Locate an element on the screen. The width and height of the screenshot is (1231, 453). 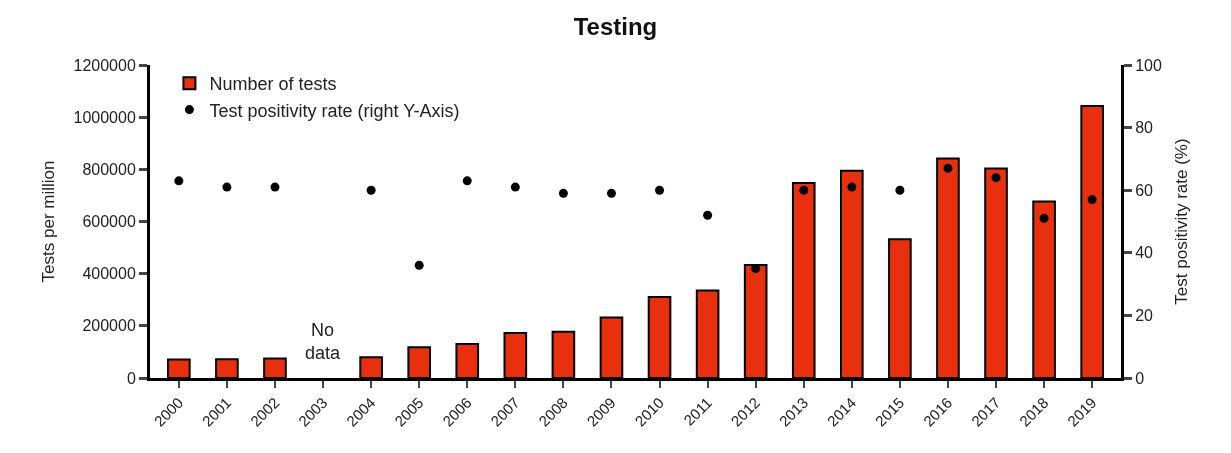
y-tick-label: 800000 is located at coordinates (109, 169).